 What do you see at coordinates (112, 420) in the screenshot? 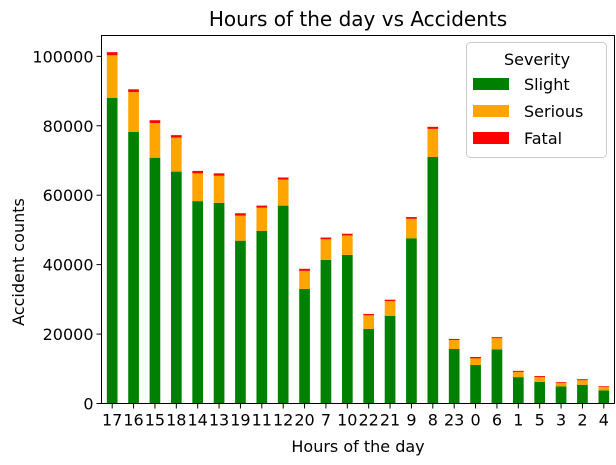
I see `x-tick-label: 17` at bounding box center [112, 420].